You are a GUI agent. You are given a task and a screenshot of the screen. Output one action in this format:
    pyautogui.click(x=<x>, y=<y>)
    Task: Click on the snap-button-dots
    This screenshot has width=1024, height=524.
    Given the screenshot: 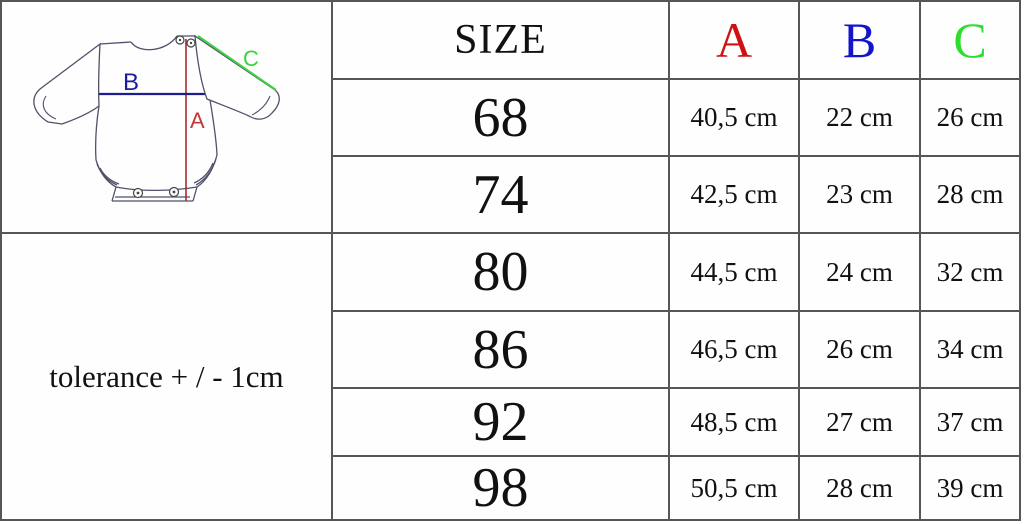 What is the action you would take?
    pyautogui.click(x=164, y=116)
    